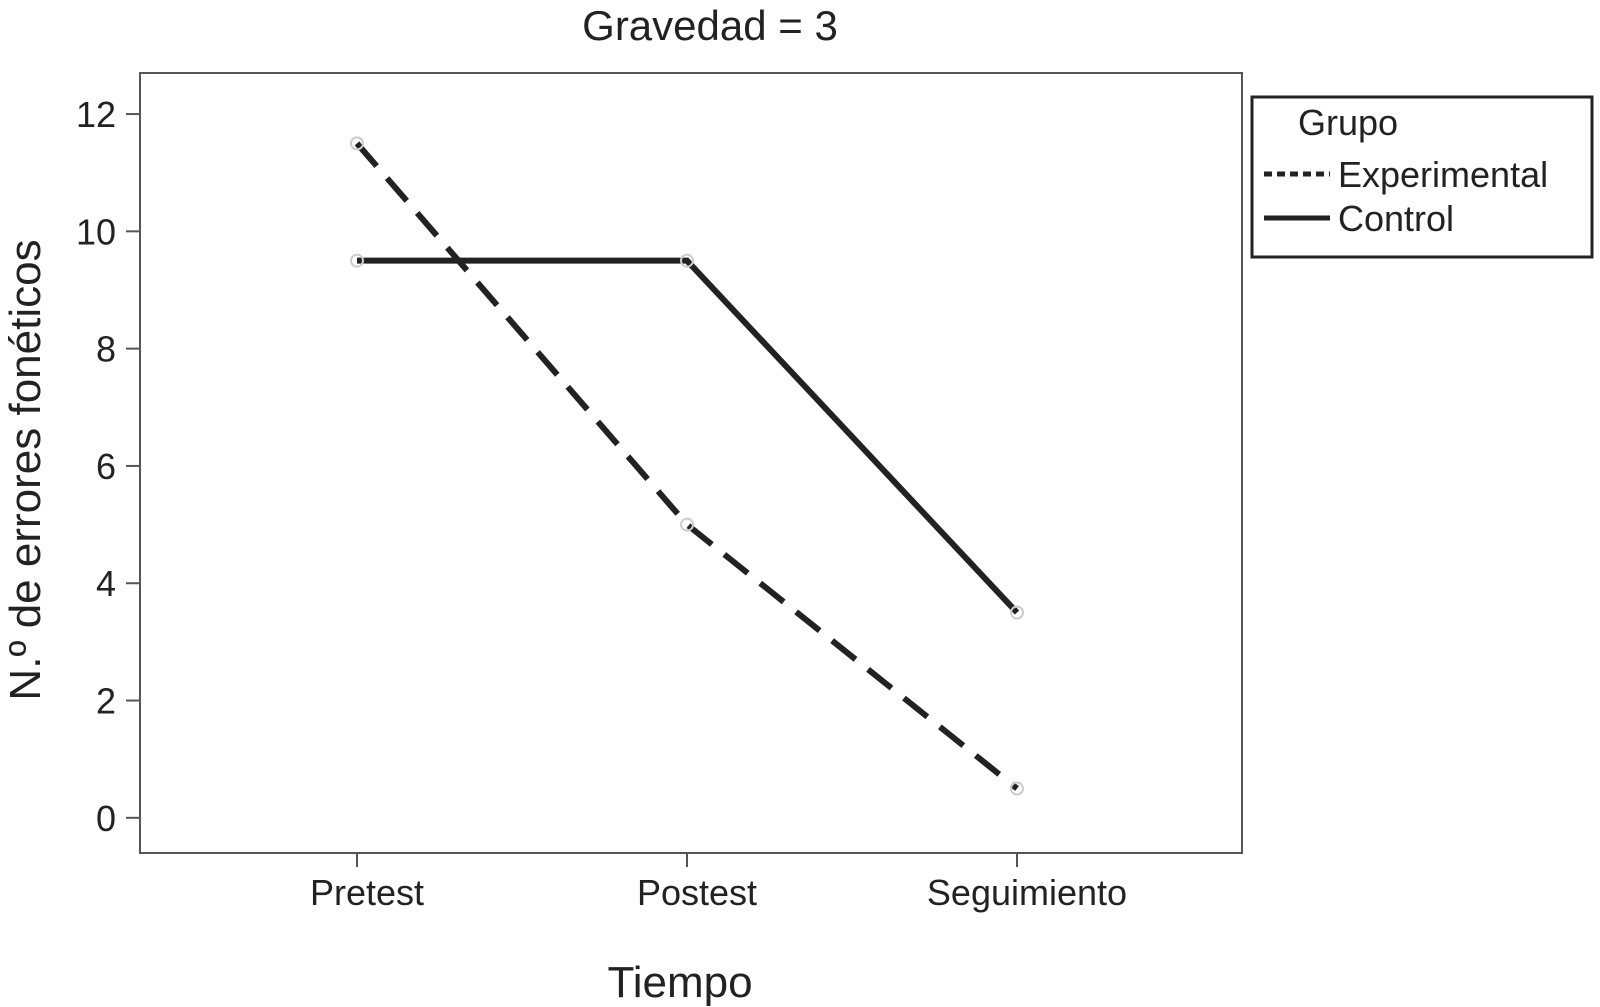  What do you see at coordinates (1348, 122) in the screenshot?
I see `legend-title: Grupo` at bounding box center [1348, 122].